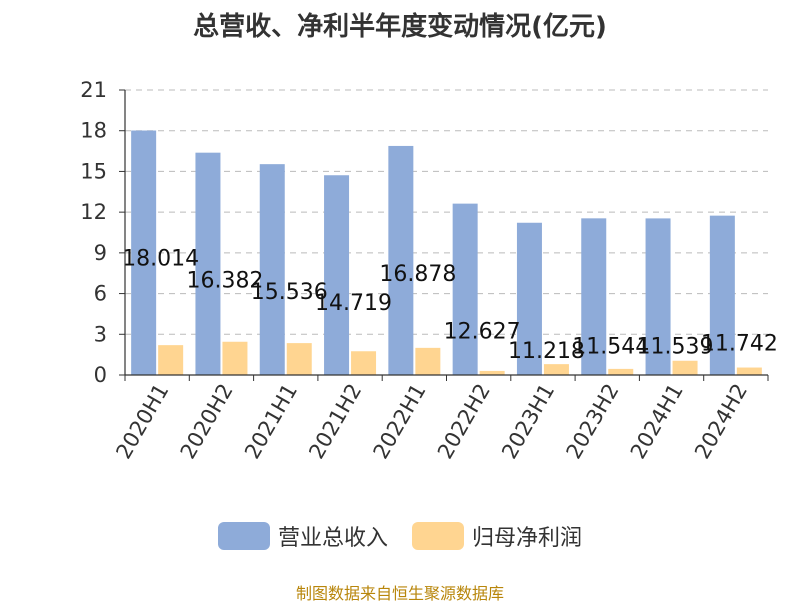 This screenshot has height=604, width=800. I want to click on data-label-revenue: 18.014, so click(160, 259).